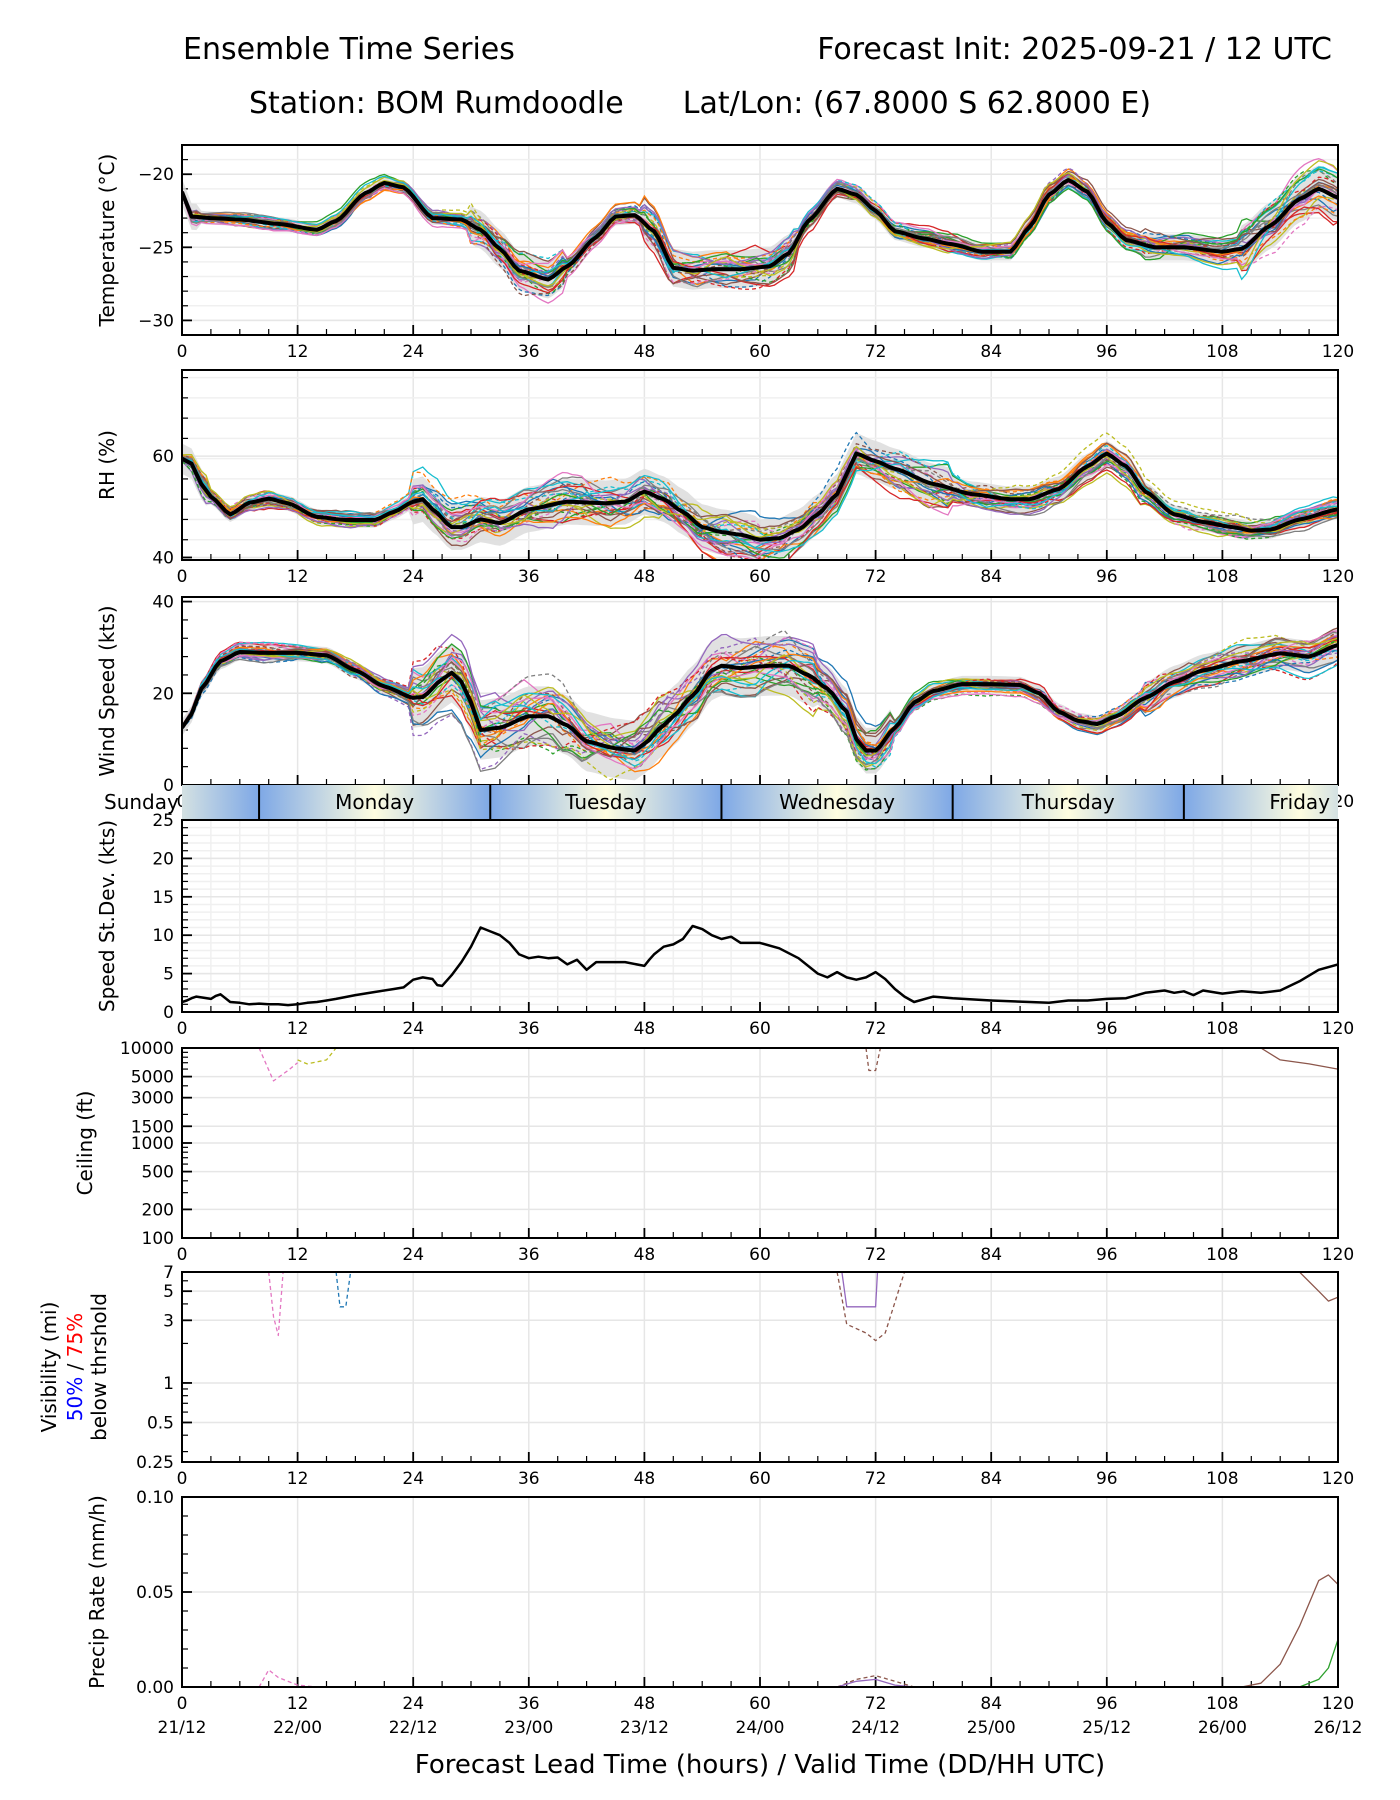 The width and height of the screenshot is (1400, 1800). Describe the element at coordinates (413, 1728) in the screenshot. I see `x-tick-time-label: 22/12` at that location.